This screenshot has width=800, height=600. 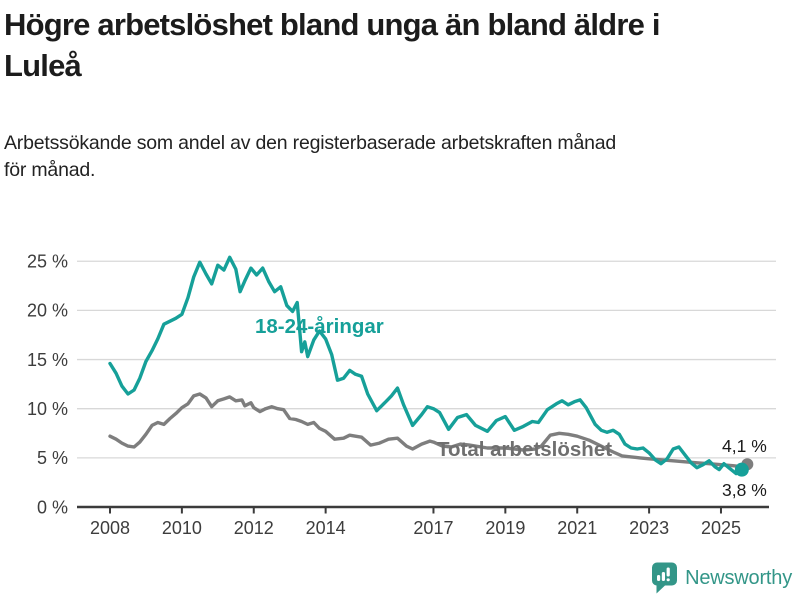 I want to click on page-title-line2: Luleå, so click(x=43, y=65).